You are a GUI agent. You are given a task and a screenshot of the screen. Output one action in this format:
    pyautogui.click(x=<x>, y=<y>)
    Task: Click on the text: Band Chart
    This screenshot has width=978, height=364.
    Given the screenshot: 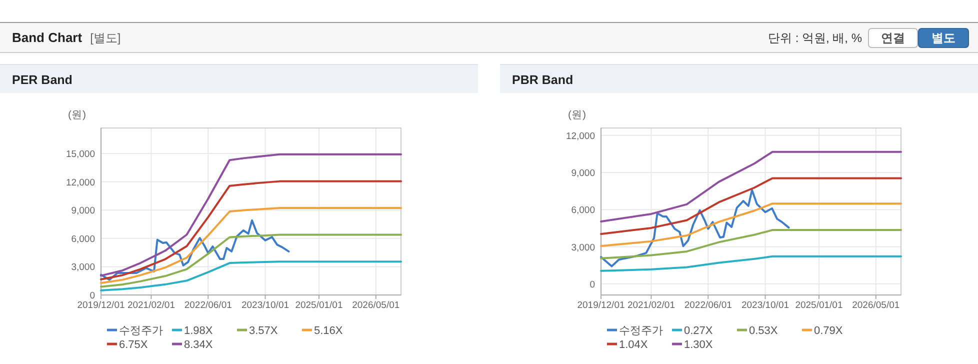 What is the action you would take?
    pyautogui.click(x=47, y=37)
    